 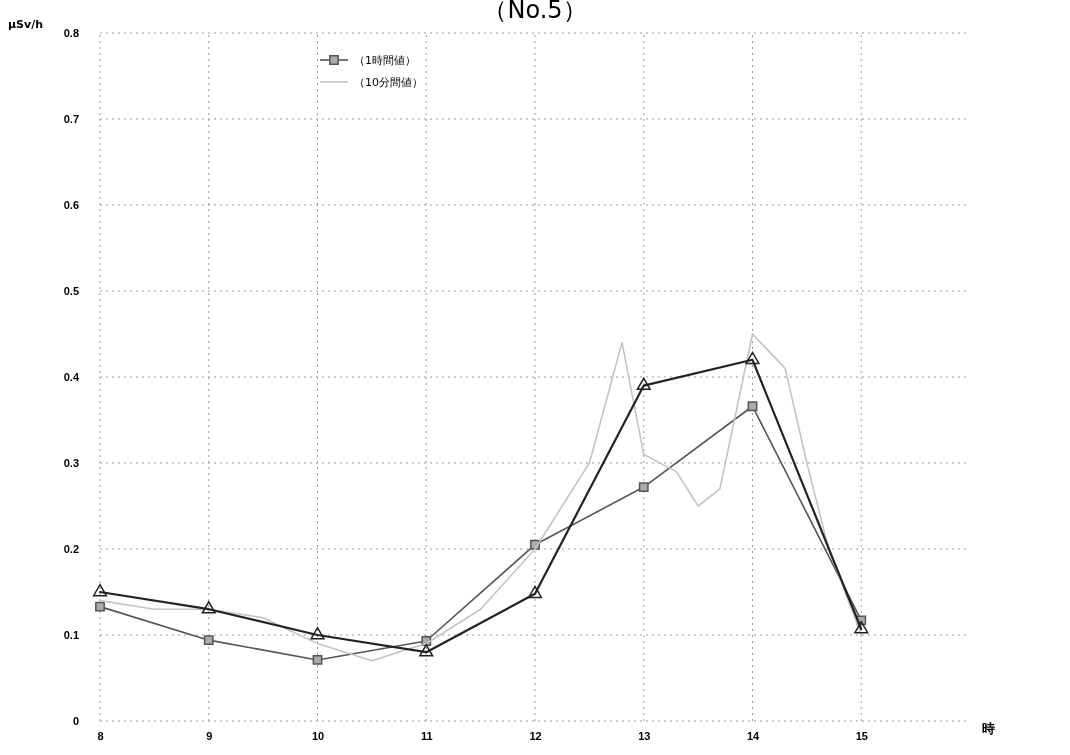 What do you see at coordinates (388, 82) in the screenshot?
I see `legend-label: （10分間値）` at bounding box center [388, 82].